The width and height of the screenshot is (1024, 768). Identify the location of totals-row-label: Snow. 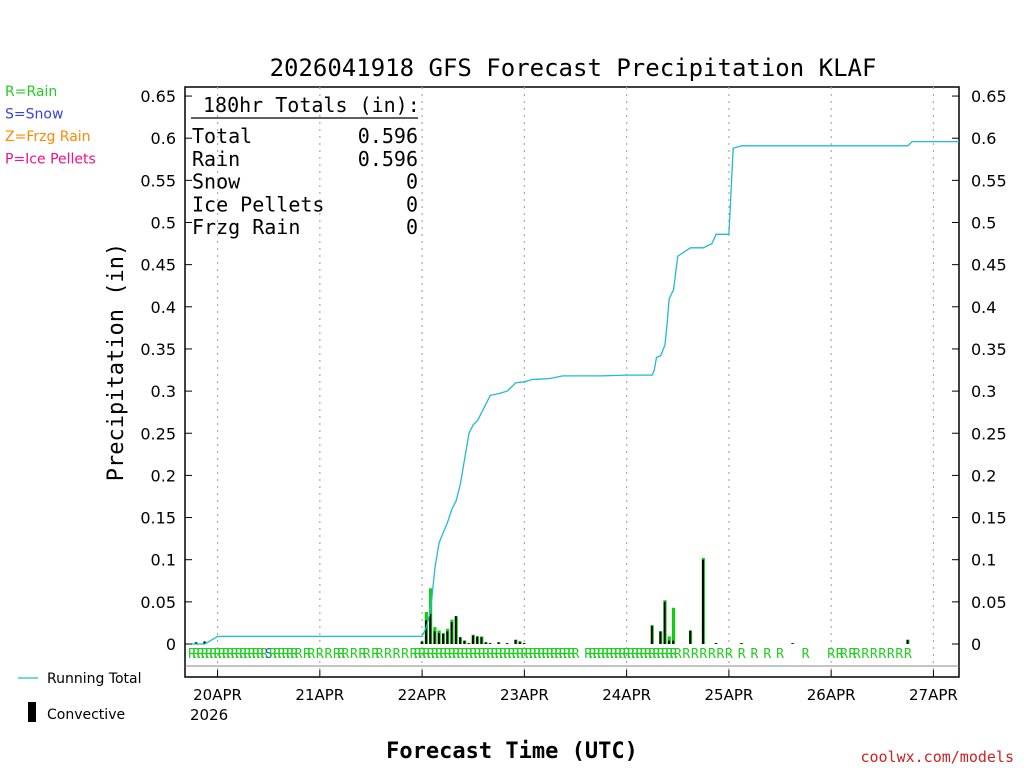
(216, 182).